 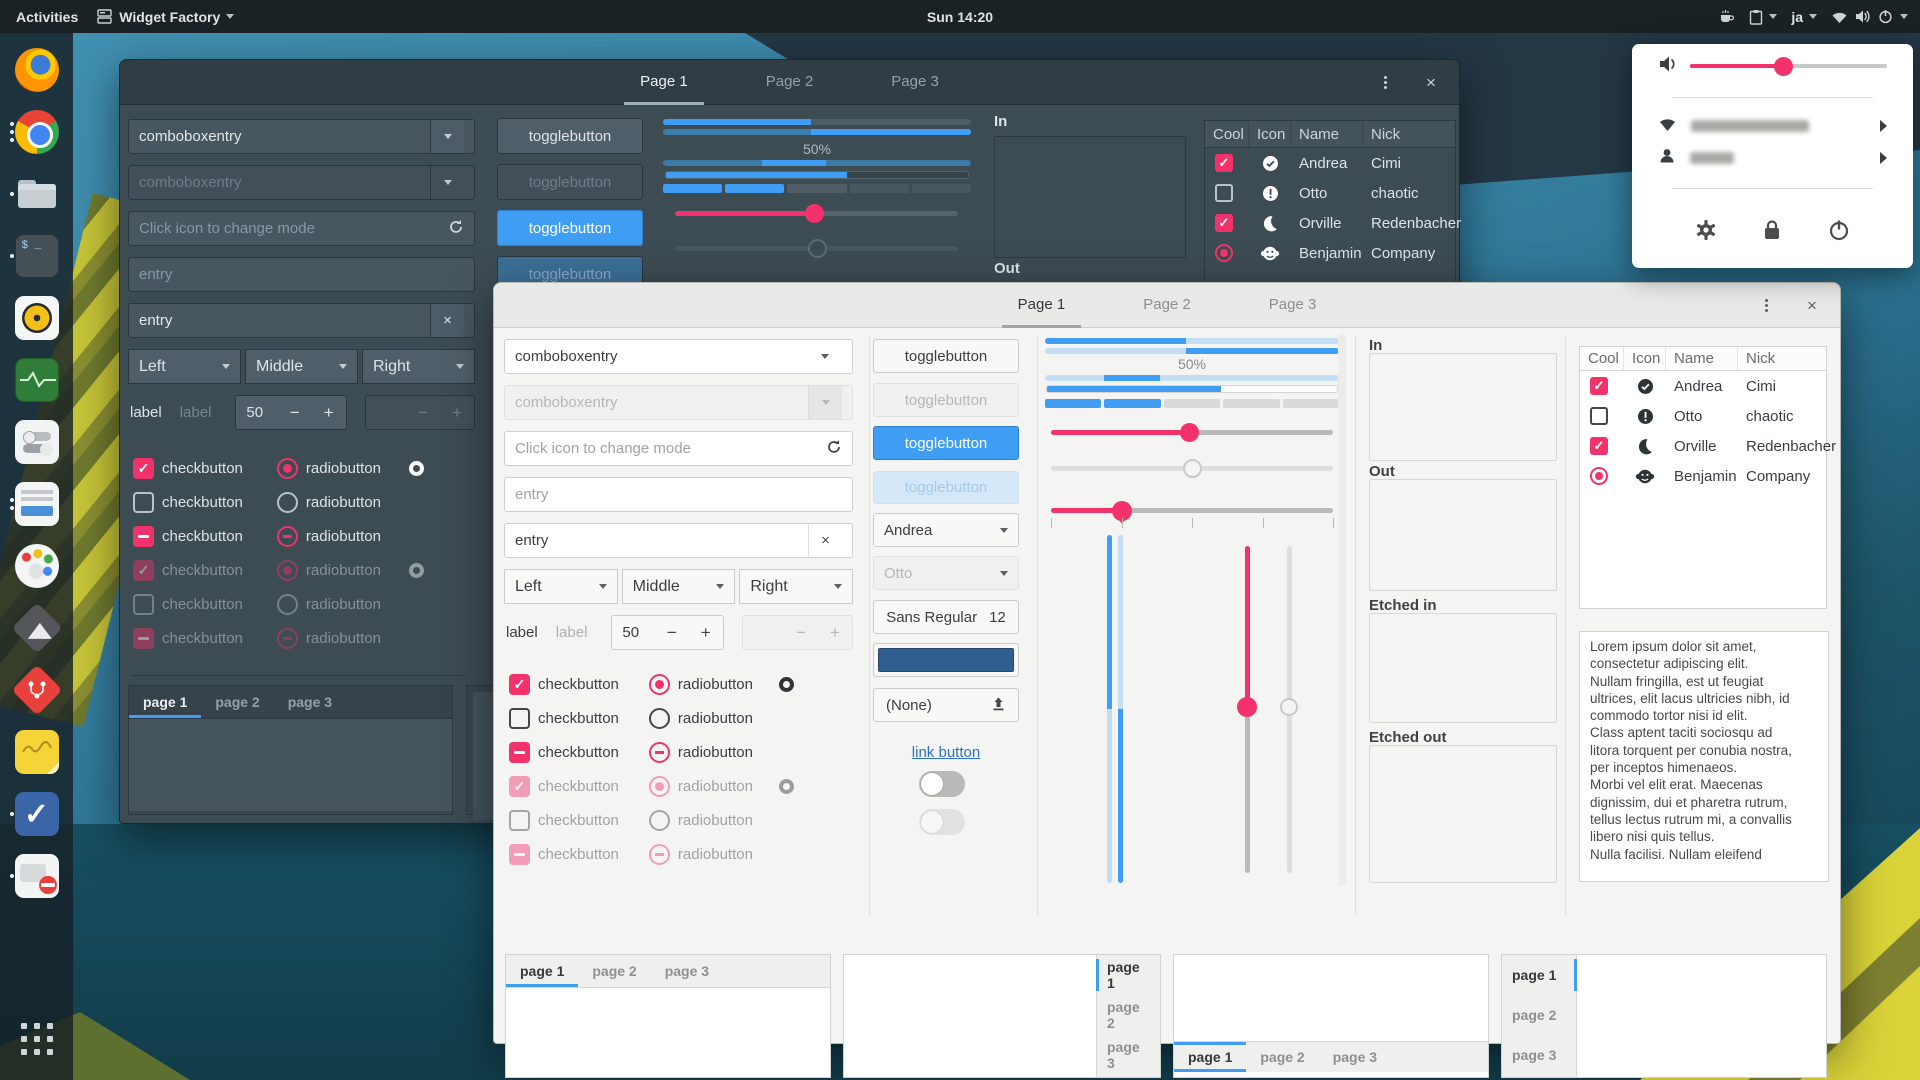 I want to click on dock-item-audio, so click(x=37, y=318).